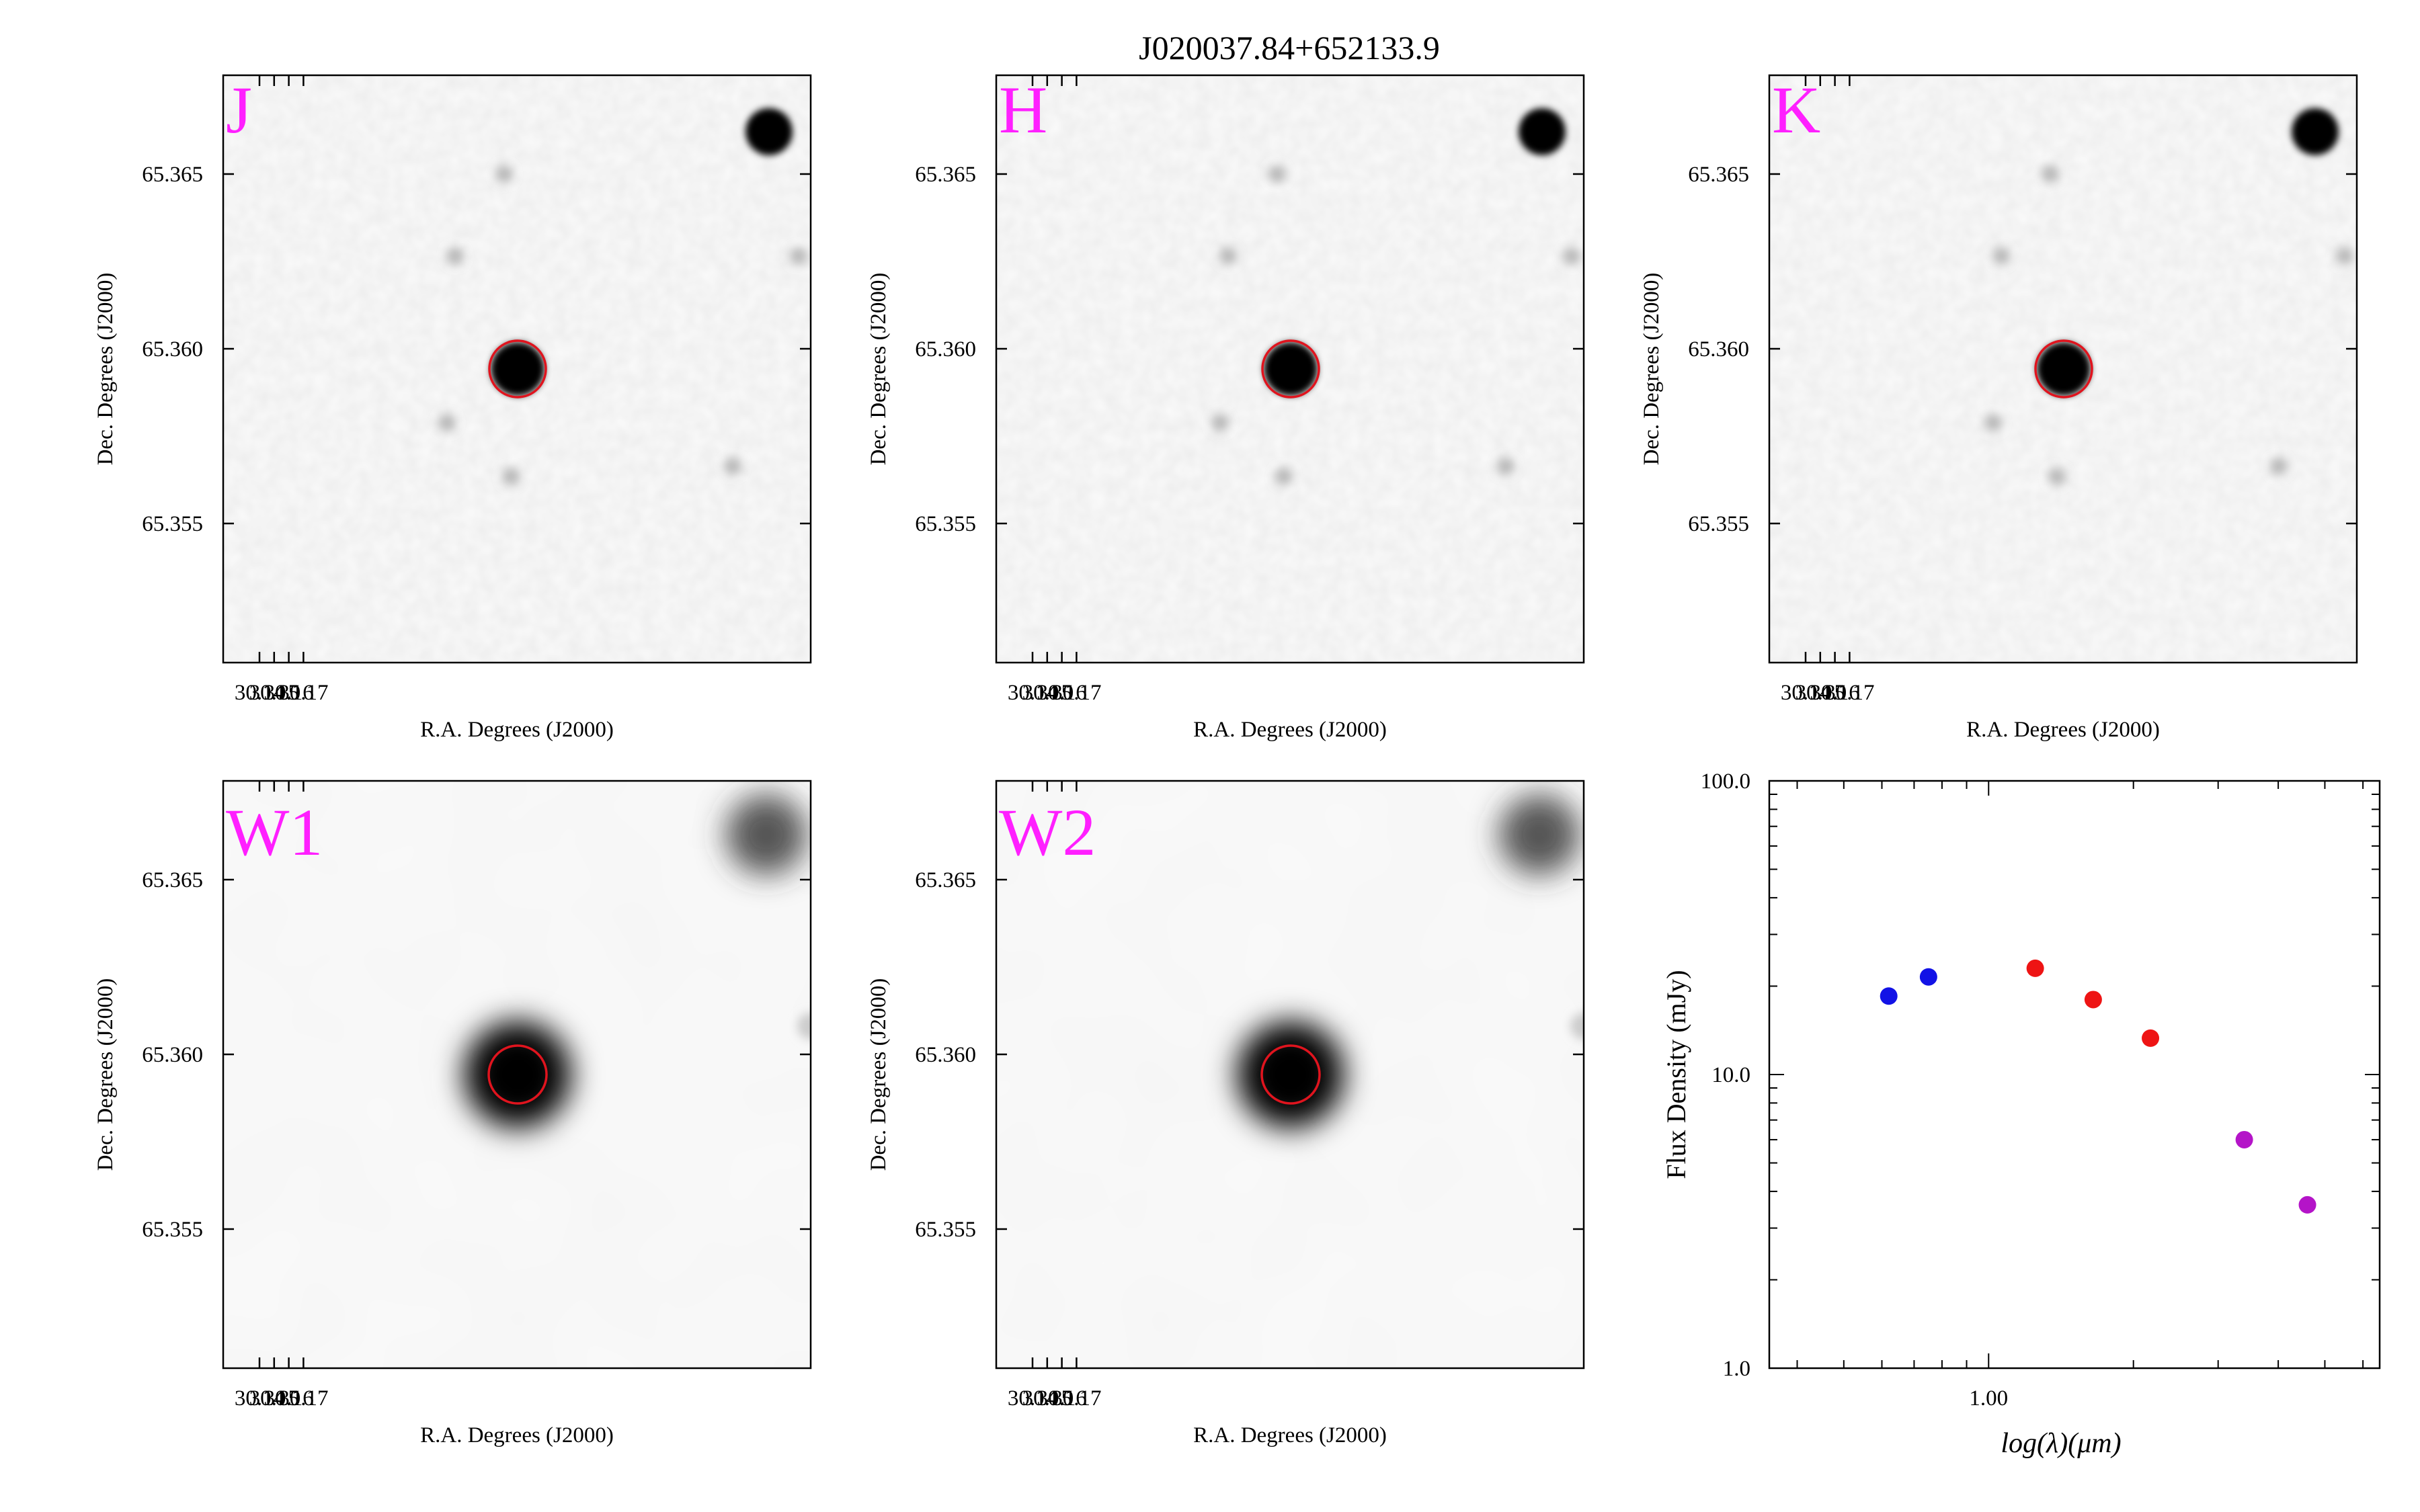 The width and height of the screenshot is (2420, 1512). What do you see at coordinates (1047, 833) in the screenshot?
I see `band-label: W2` at bounding box center [1047, 833].